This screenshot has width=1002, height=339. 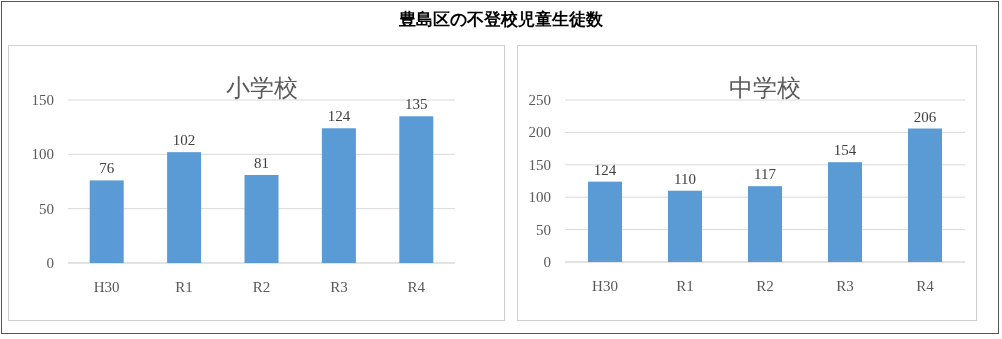 What do you see at coordinates (261, 162) in the screenshot?
I see `data-label: 81` at bounding box center [261, 162].